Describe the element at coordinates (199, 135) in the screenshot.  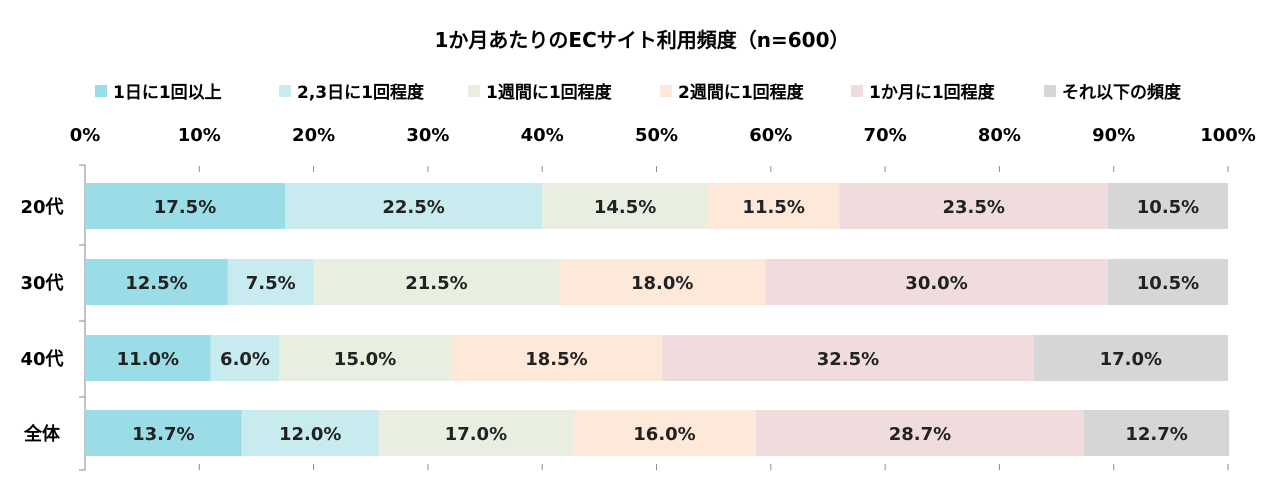
I see `x-tick-label: 10%` at that location.